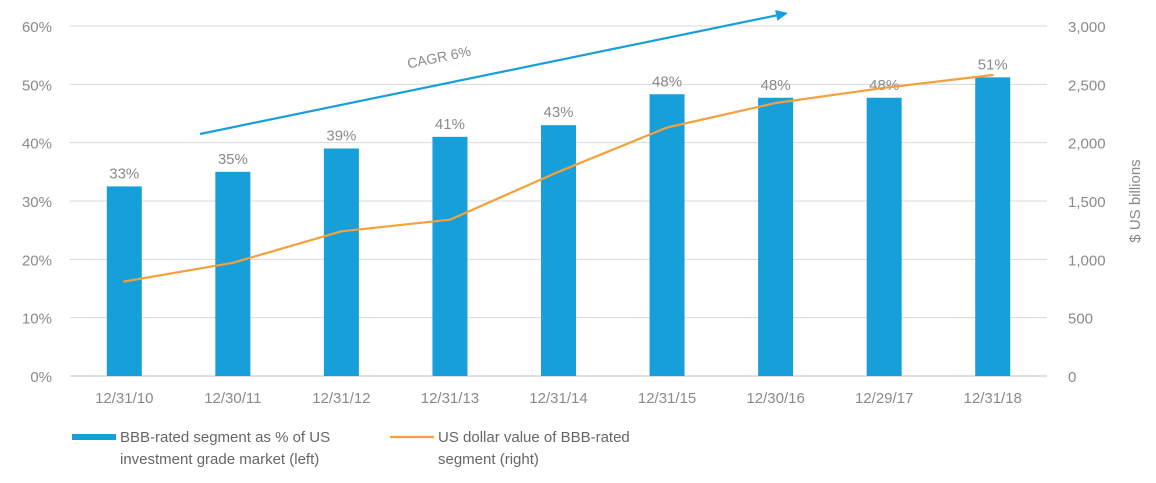 Image resolution: width=1156 pixels, height=483 pixels. What do you see at coordinates (225, 437) in the screenshot?
I see `legend-label-bars: BBB-rated segment as % of US` at bounding box center [225, 437].